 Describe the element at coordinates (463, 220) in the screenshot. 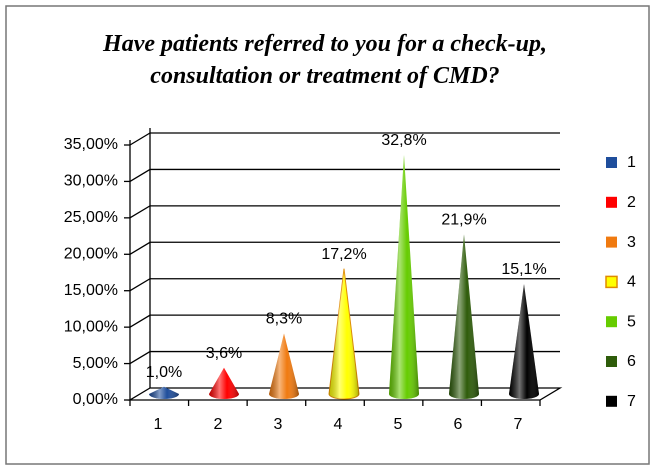

I see `value-label: 21,9%` at that location.